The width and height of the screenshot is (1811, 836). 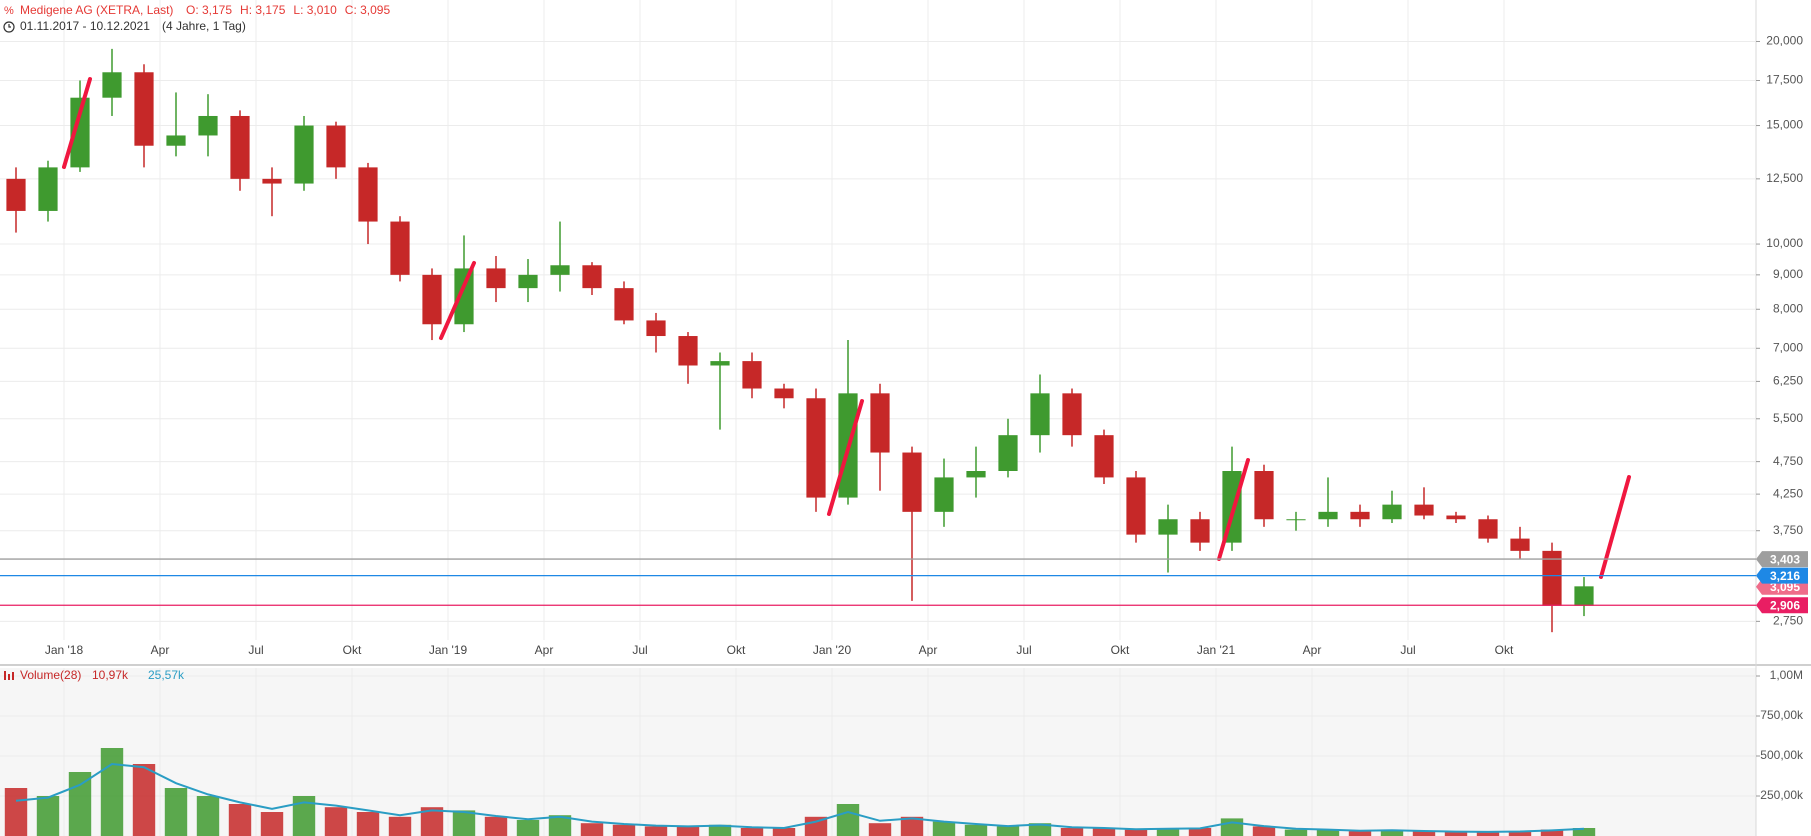 I want to click on y-tick-label: 8,000, so click(x=1788, y=308).